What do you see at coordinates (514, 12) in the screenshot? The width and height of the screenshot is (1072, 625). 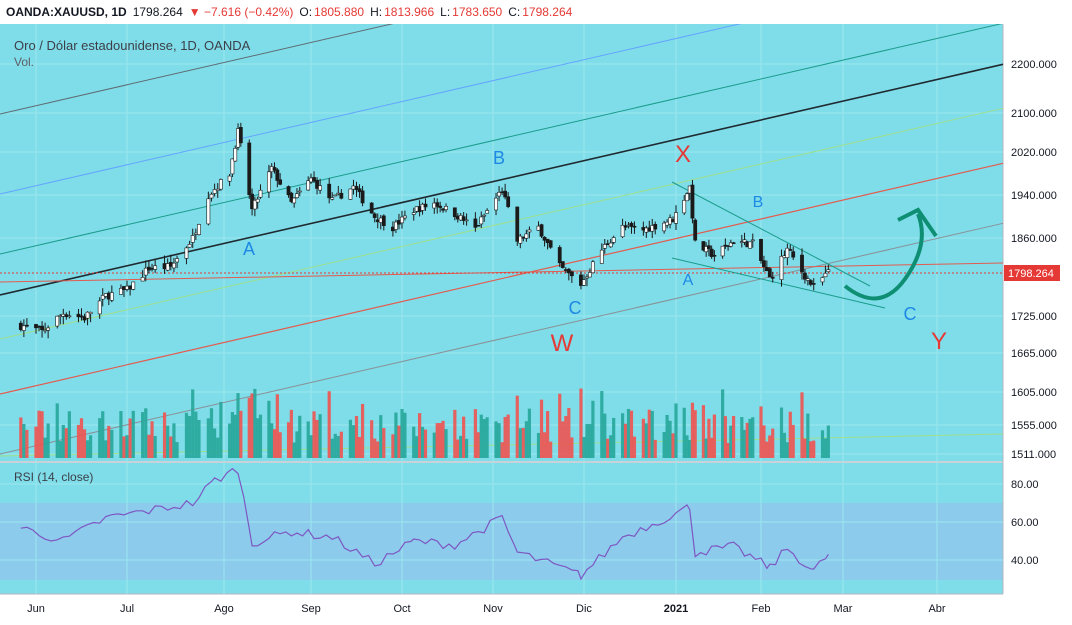 I see `close-label: C:` at bounding box center [514, 12].